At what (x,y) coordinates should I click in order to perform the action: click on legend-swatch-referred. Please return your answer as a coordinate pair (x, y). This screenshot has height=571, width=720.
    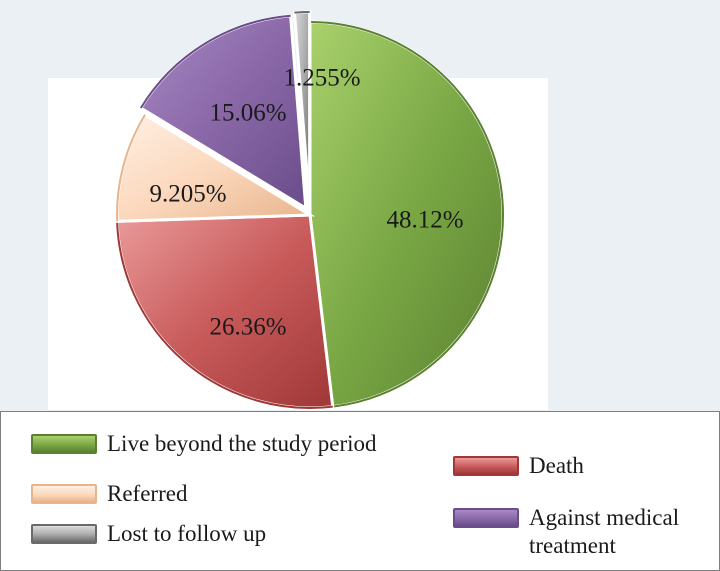
    Looking at the image, I should click on (64, 494).